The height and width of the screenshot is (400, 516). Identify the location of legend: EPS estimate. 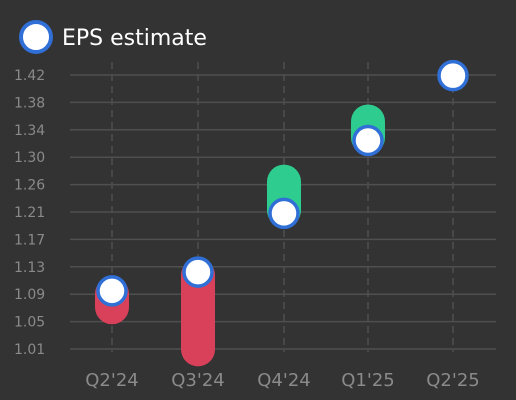
(113, 37).